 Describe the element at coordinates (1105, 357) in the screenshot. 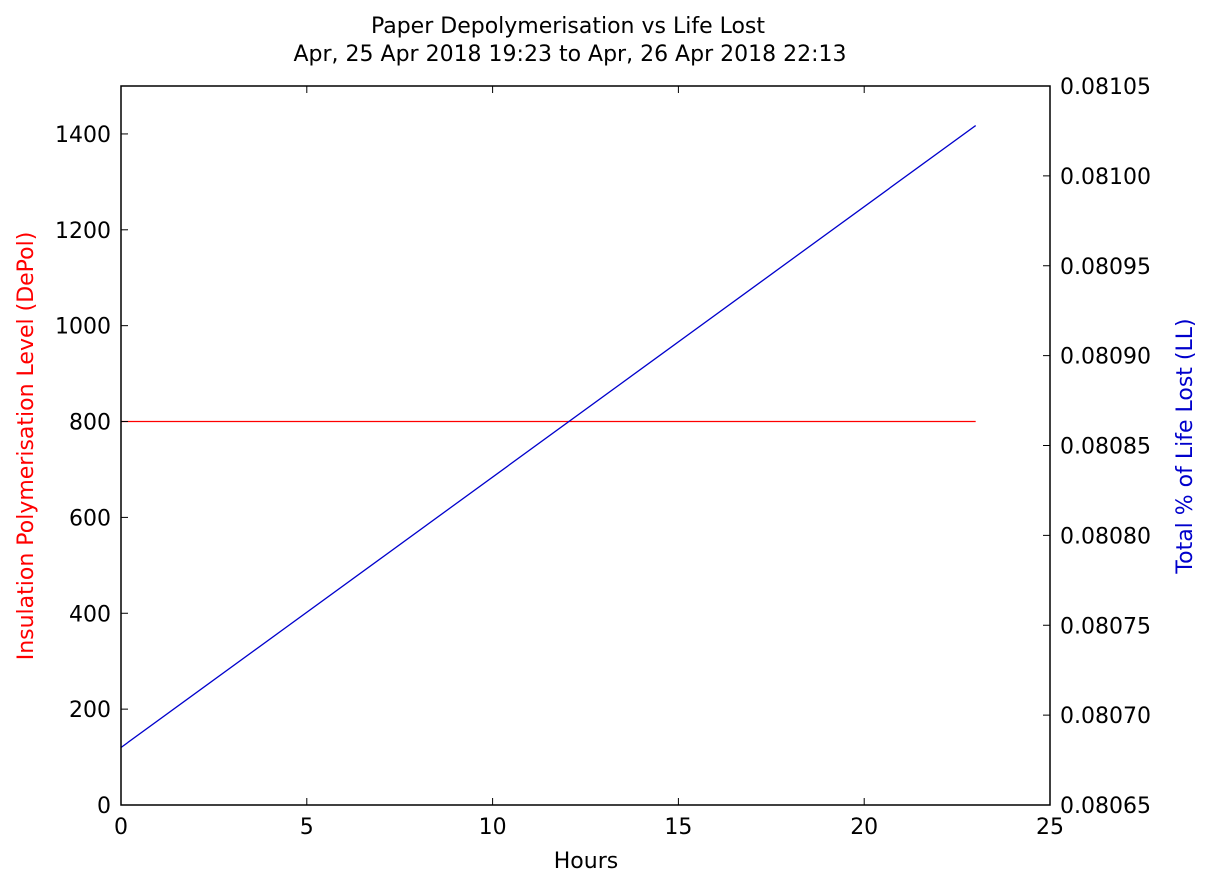

I see `y-right-tick-label: 0.08090` at that location.